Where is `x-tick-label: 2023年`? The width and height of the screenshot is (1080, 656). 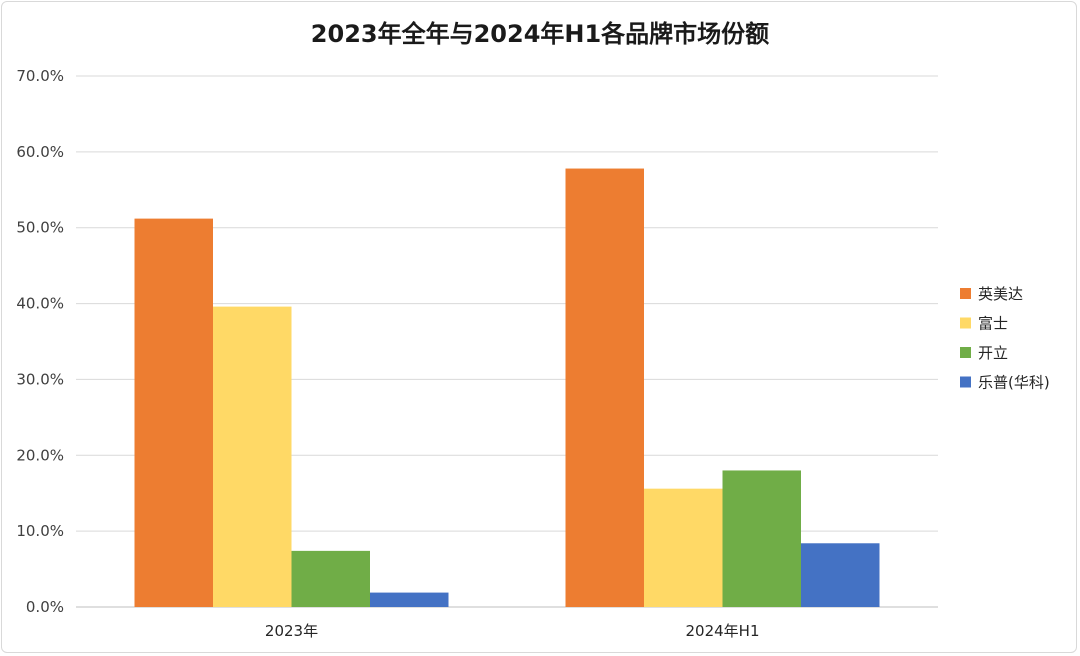
x-tick-label: 2023年 is located at coordinates (291, 631).